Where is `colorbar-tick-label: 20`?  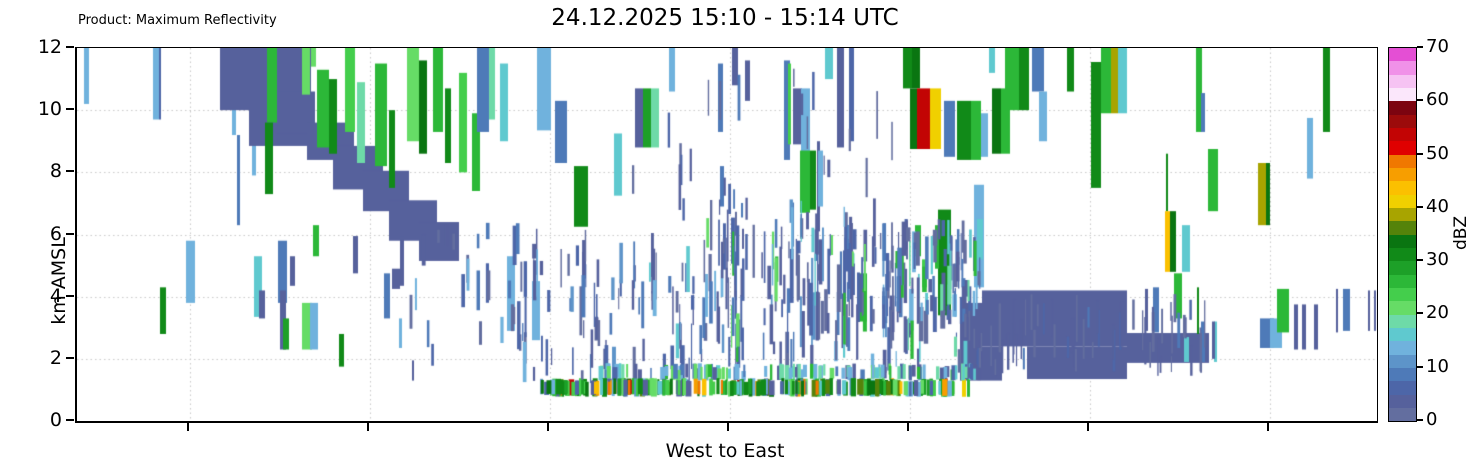
colorbar-tick-label: 20 is located at coordinates (1437, 313).